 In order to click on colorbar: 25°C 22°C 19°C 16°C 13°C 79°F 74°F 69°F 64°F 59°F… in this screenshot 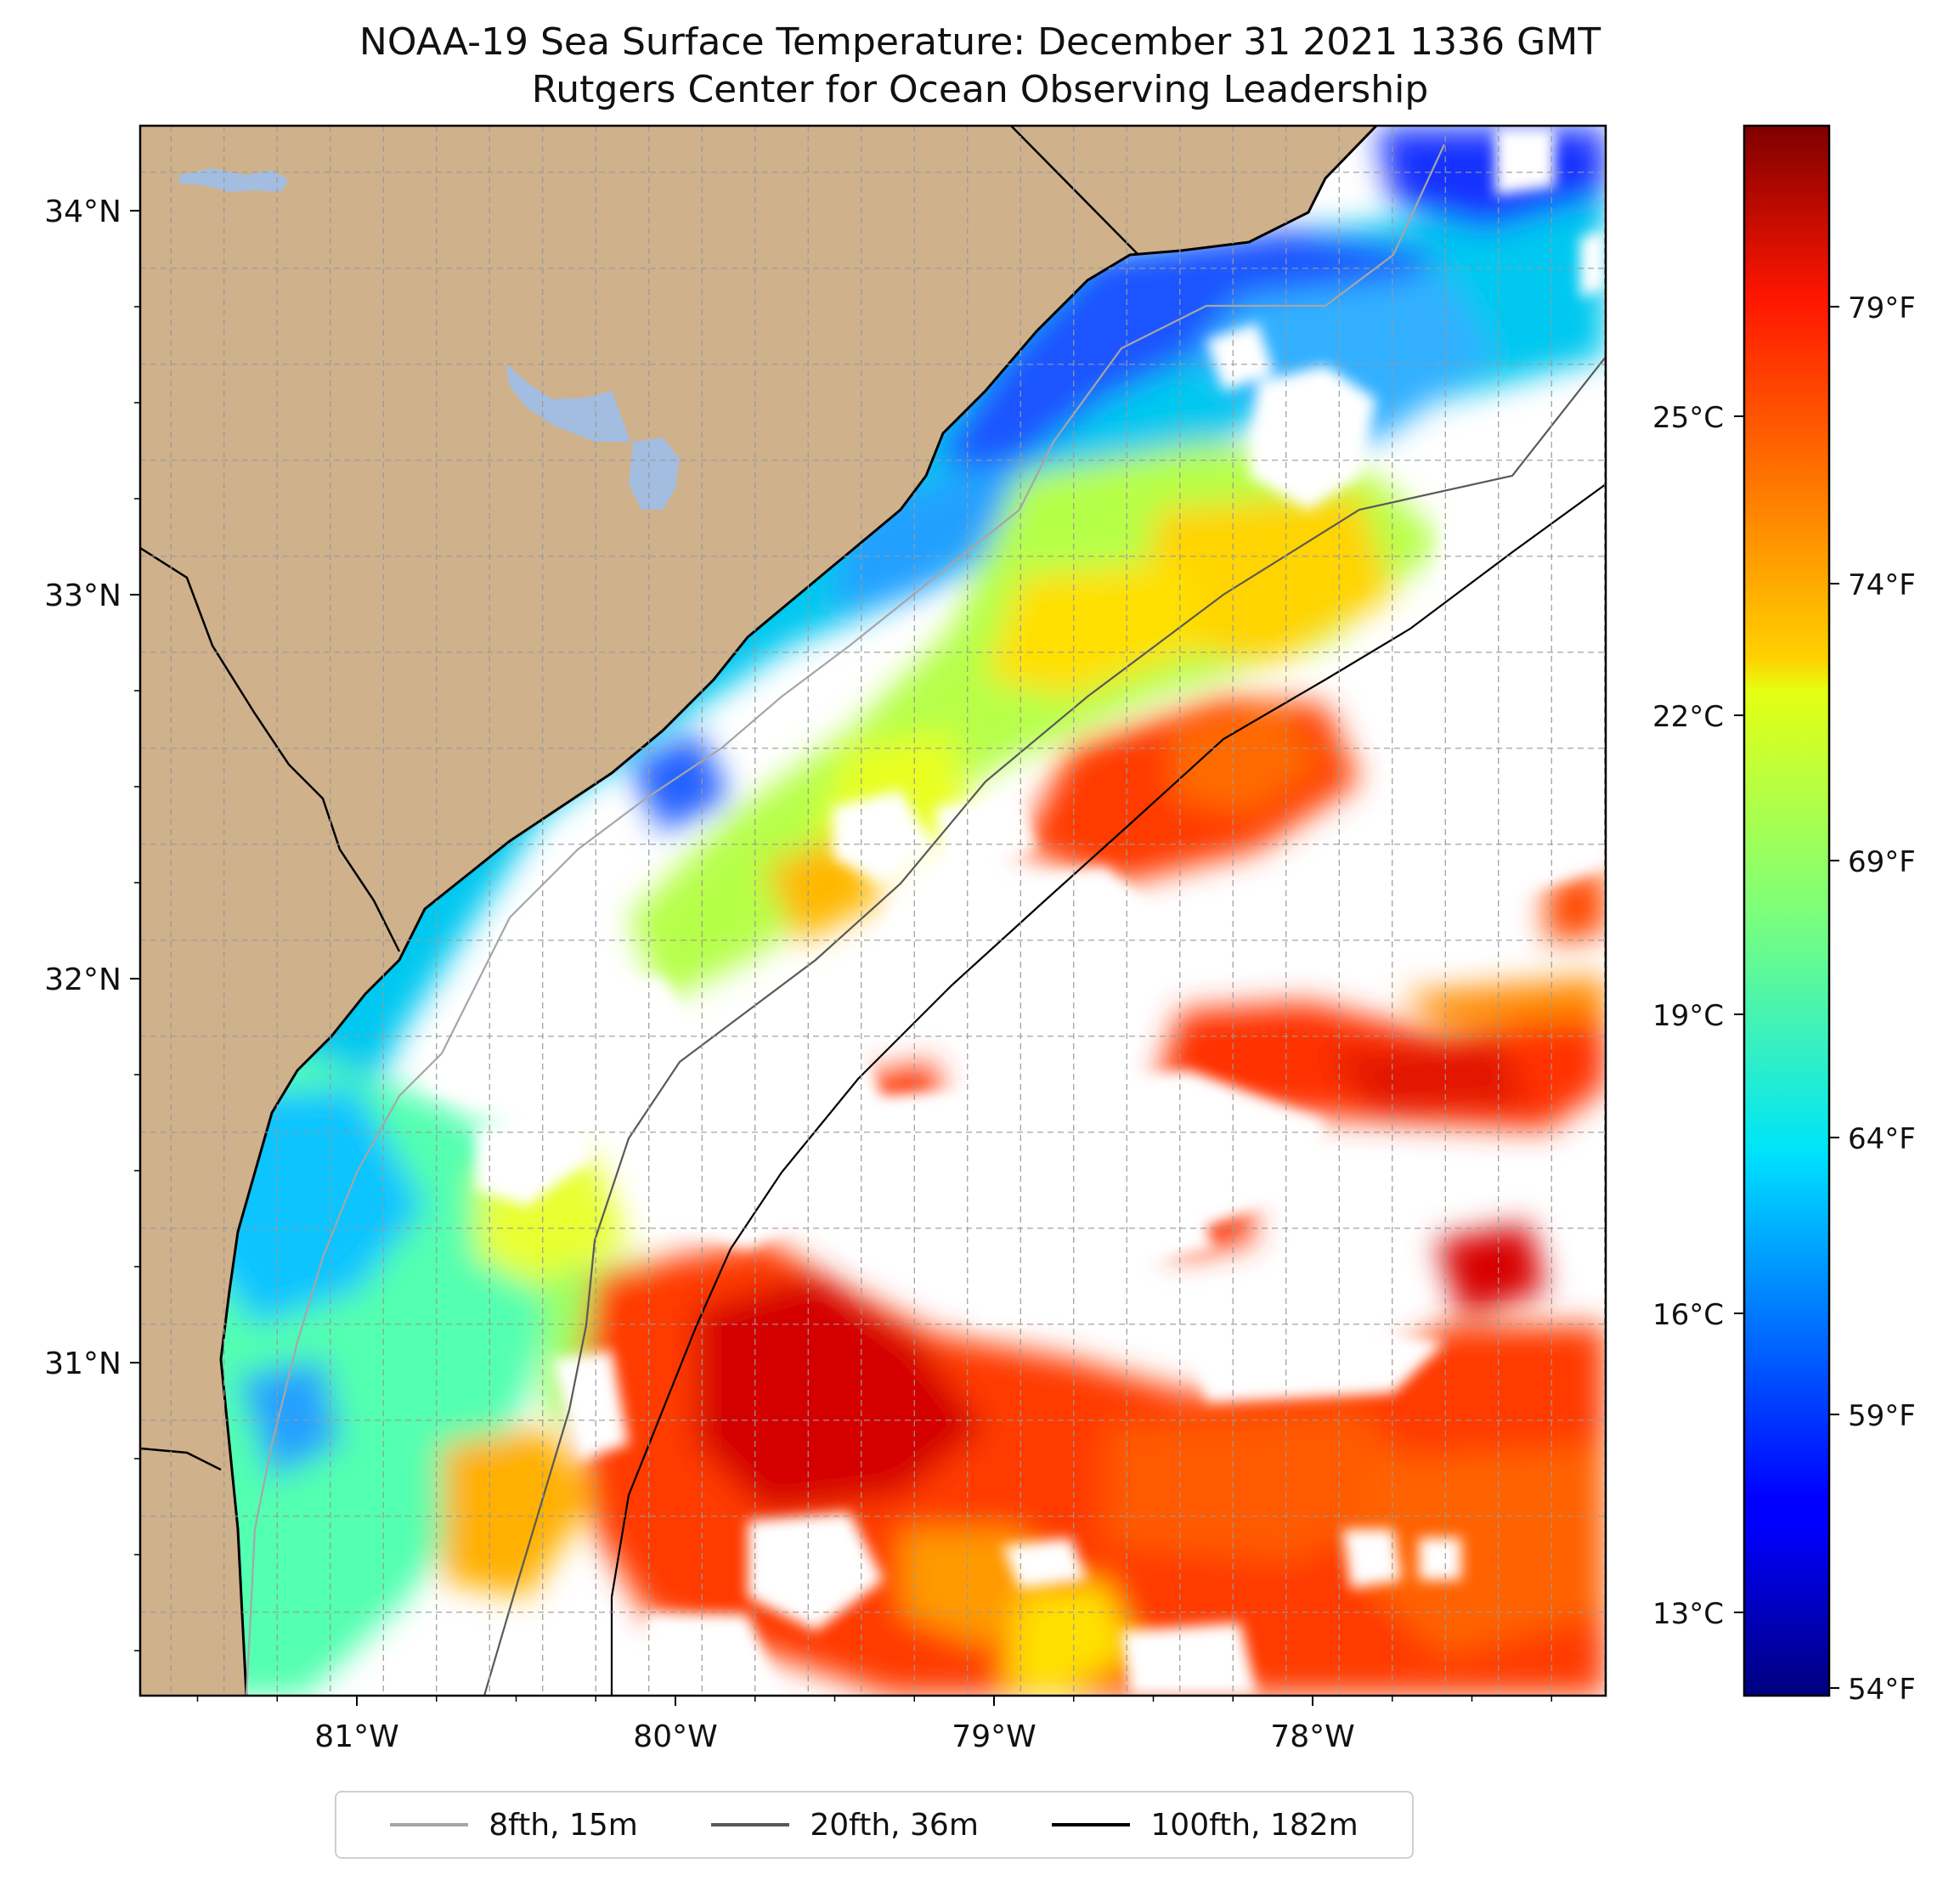, I will do `click(1784, 916)`.